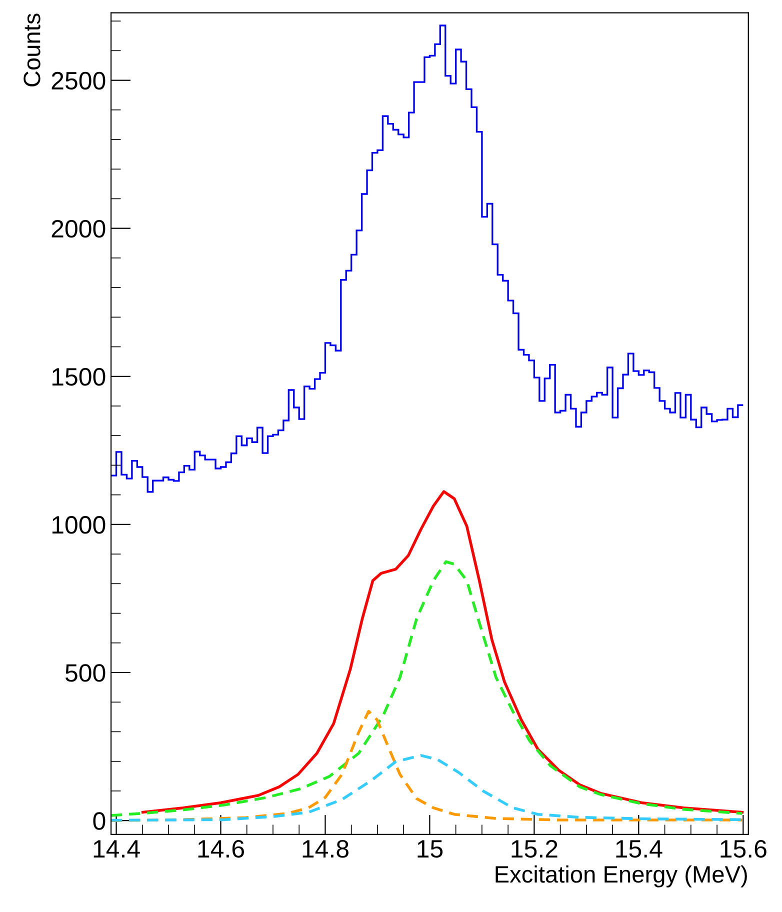  Describe the element at coordinates (639, 849) in the screenshot. I see `x-tick-label: 15.4` at that location.